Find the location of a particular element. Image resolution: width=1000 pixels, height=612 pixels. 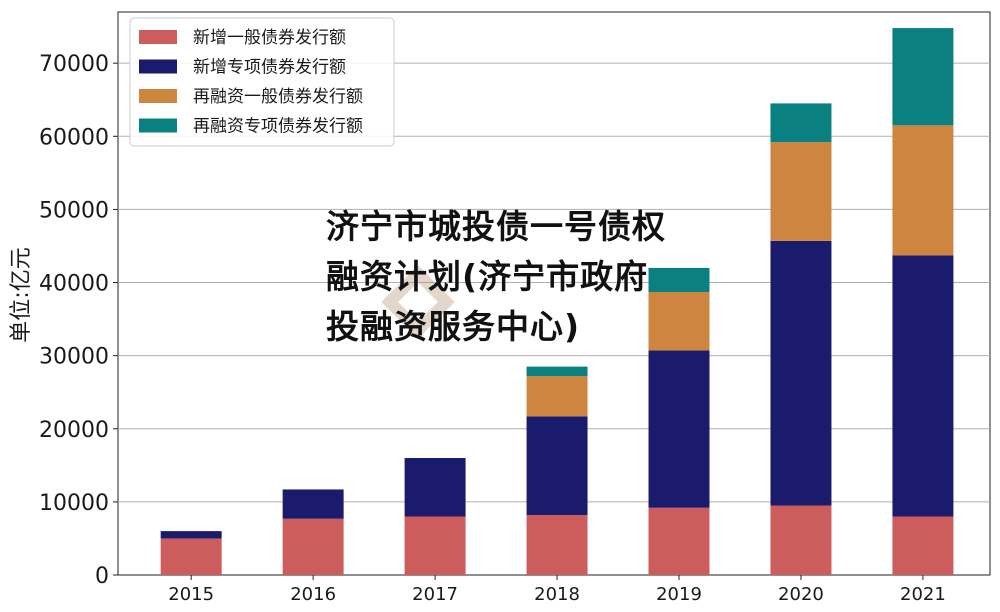

overlay-title-line-2: 融资计划(济宁市政府 is located at coordinates (487, 276).